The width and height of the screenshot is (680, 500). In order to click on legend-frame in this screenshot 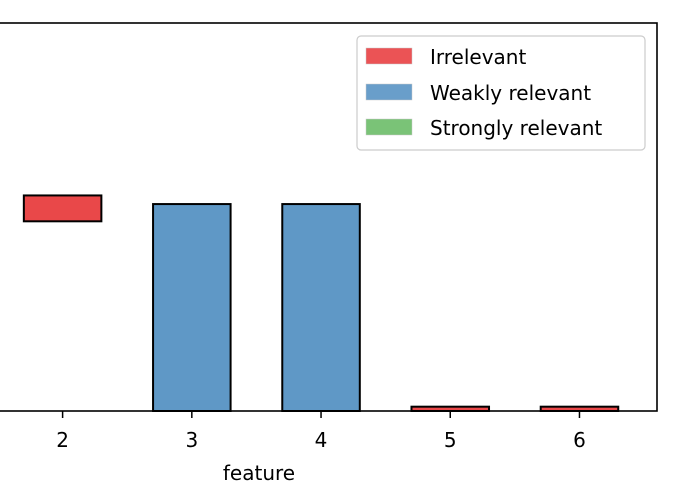, I will do `click(501, 93)`.